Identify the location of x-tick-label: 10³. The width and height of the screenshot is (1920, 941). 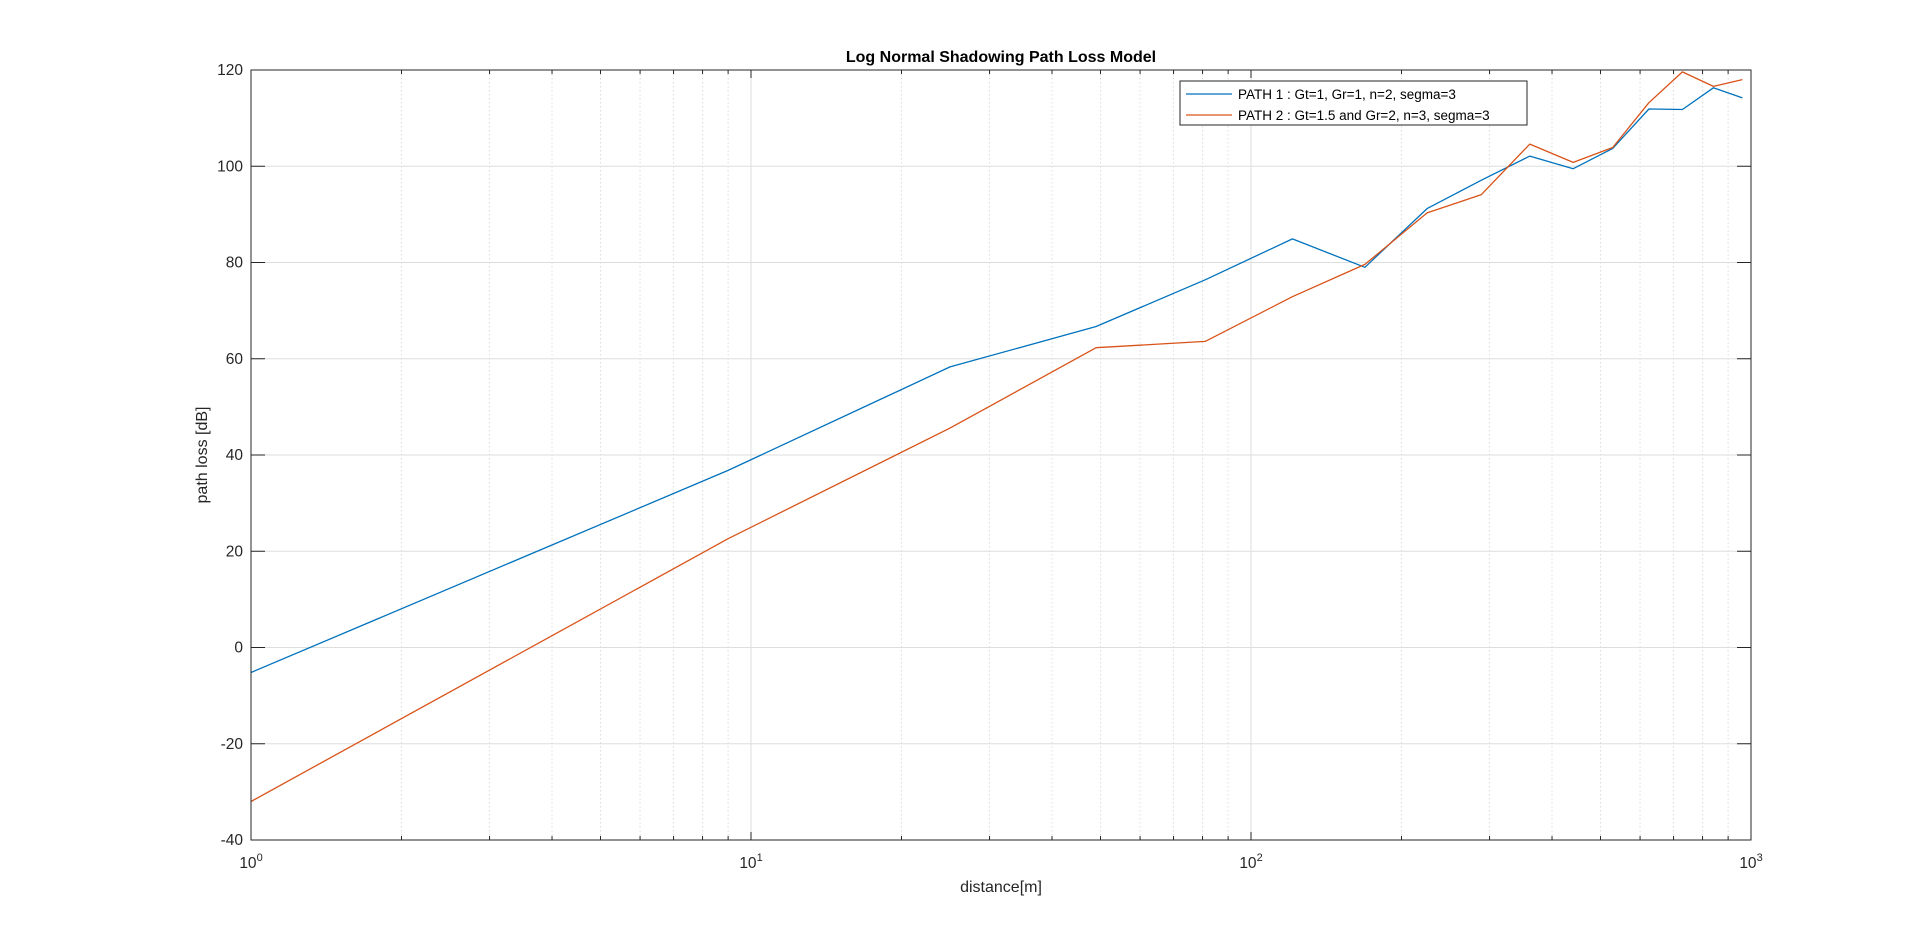
(1750, 862).